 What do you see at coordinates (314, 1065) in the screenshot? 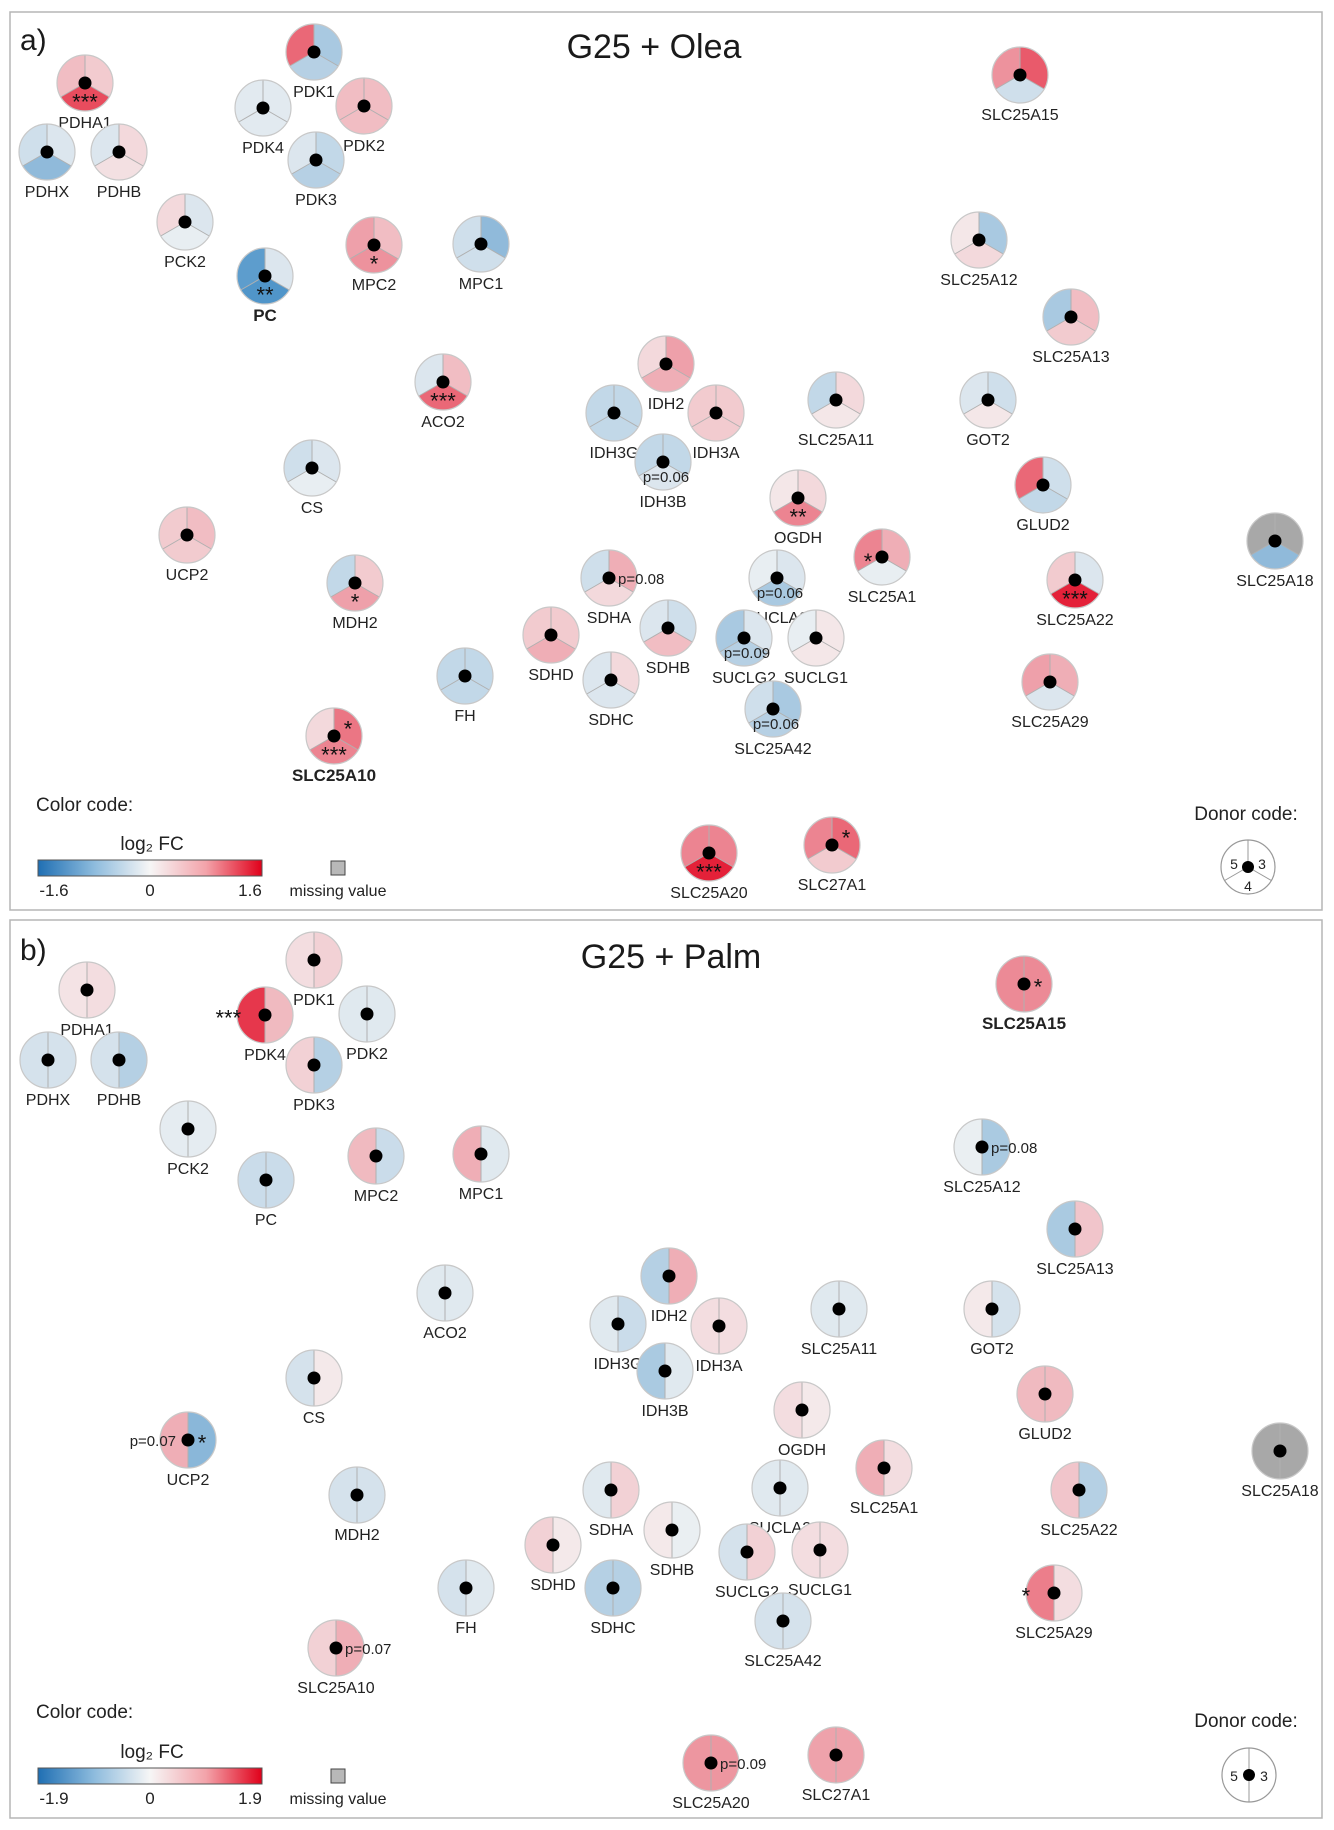
I see `node-pdk3-outline` at bounding box center [314, 1065].